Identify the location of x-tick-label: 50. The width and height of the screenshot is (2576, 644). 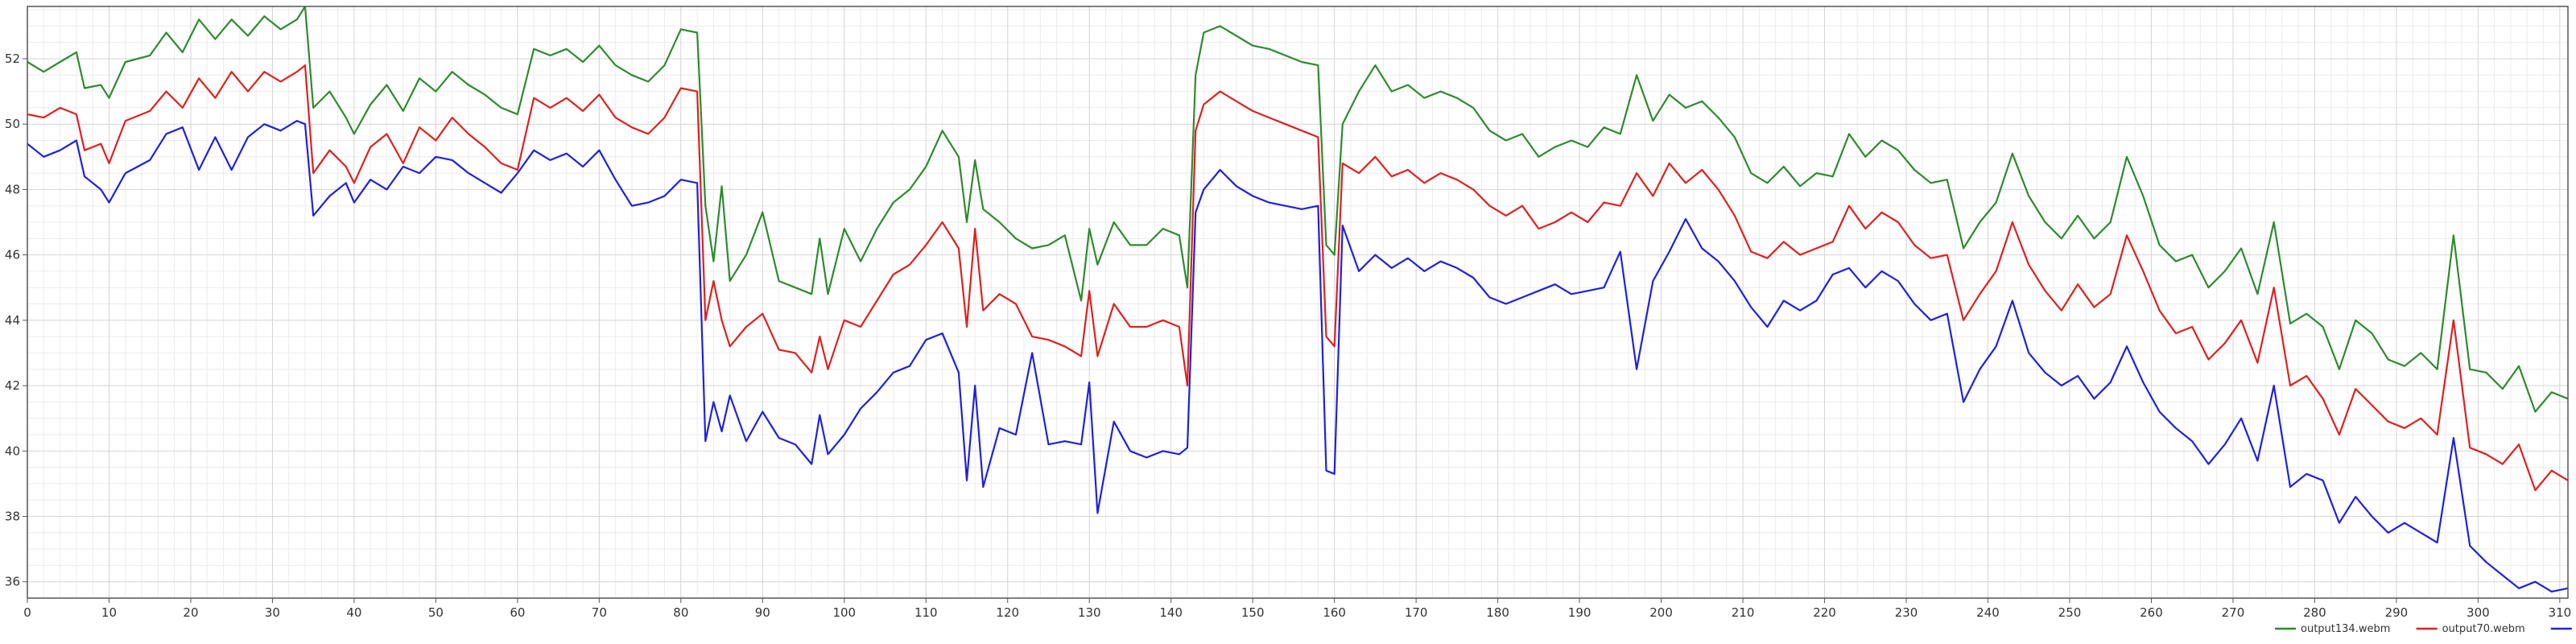
(436, 612).